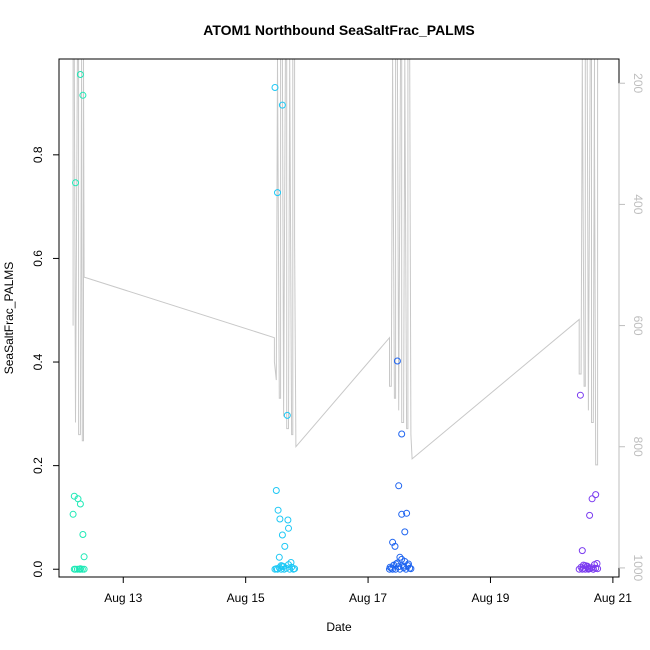 The image size is (650, 650). I want to click on y-axis-label: SeaSaltFrac_PALMS, so click(9, 318).